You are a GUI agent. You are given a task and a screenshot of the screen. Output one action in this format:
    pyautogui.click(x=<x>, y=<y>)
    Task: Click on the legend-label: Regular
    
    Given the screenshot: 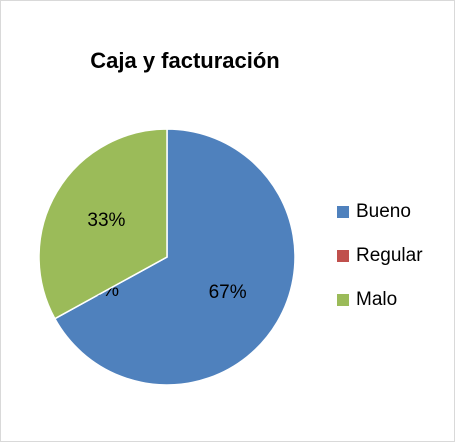 What is the action you would take?
    pyautogui.click(x=389, y=255)
    